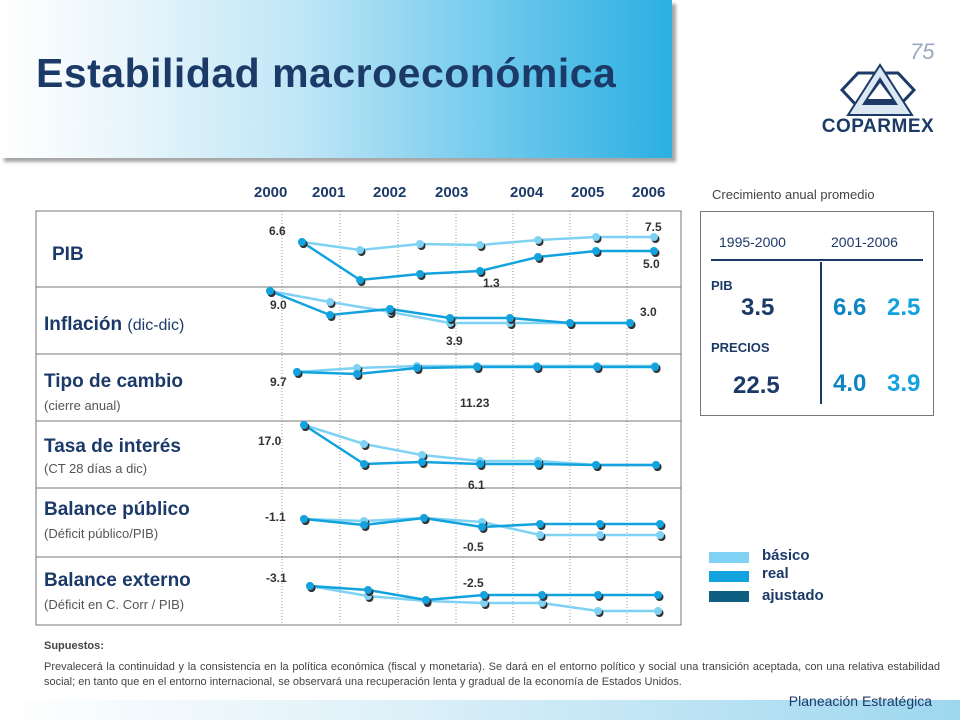  Describe the element at coordinates (904, 383) in the screenshot. I see `summary-precios-2b: 3.9` at that location.